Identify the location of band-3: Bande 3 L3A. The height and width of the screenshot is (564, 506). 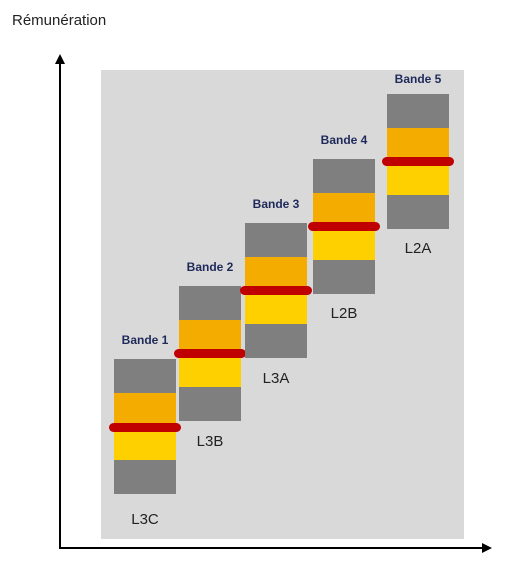
(276, 292).